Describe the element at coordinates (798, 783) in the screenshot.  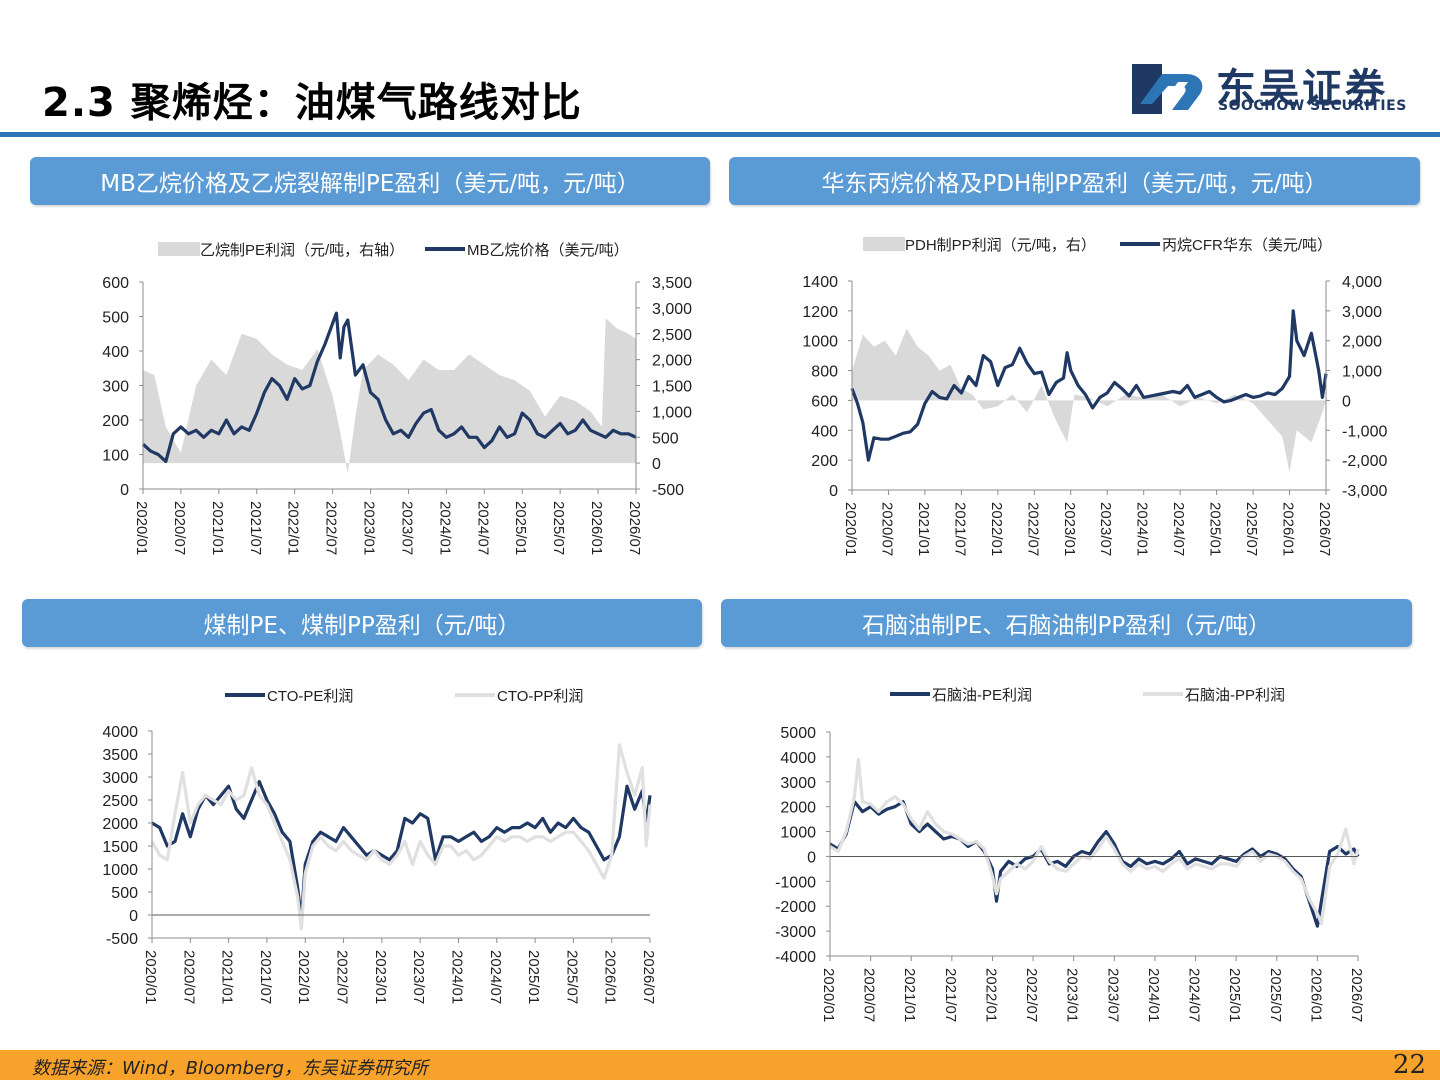
I see `y-tick-label: 3000` at that location.